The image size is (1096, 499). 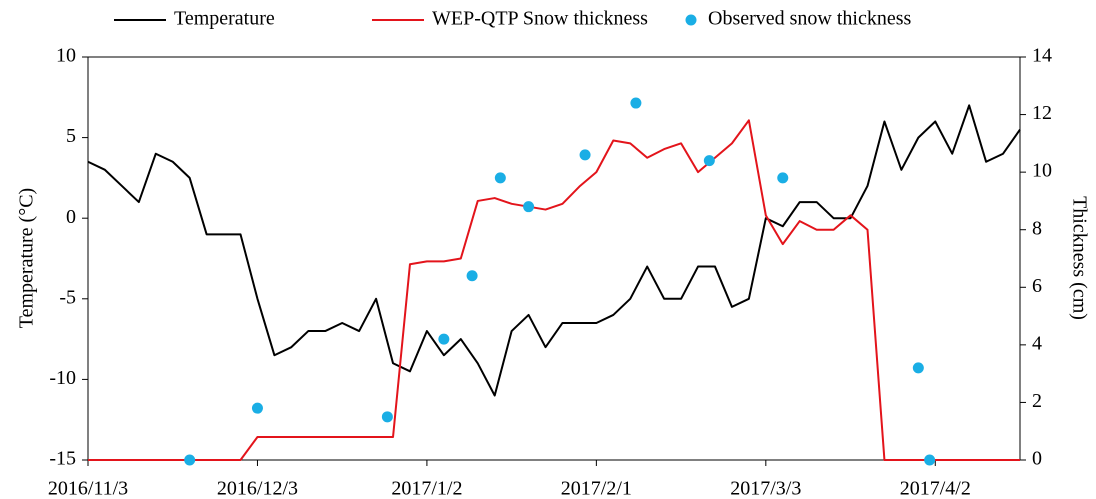 What do you see at coordinates (426, 488) in the screenshot?
I see `x-tick-label: 2017/1/2` at bounding box center [426, 488].